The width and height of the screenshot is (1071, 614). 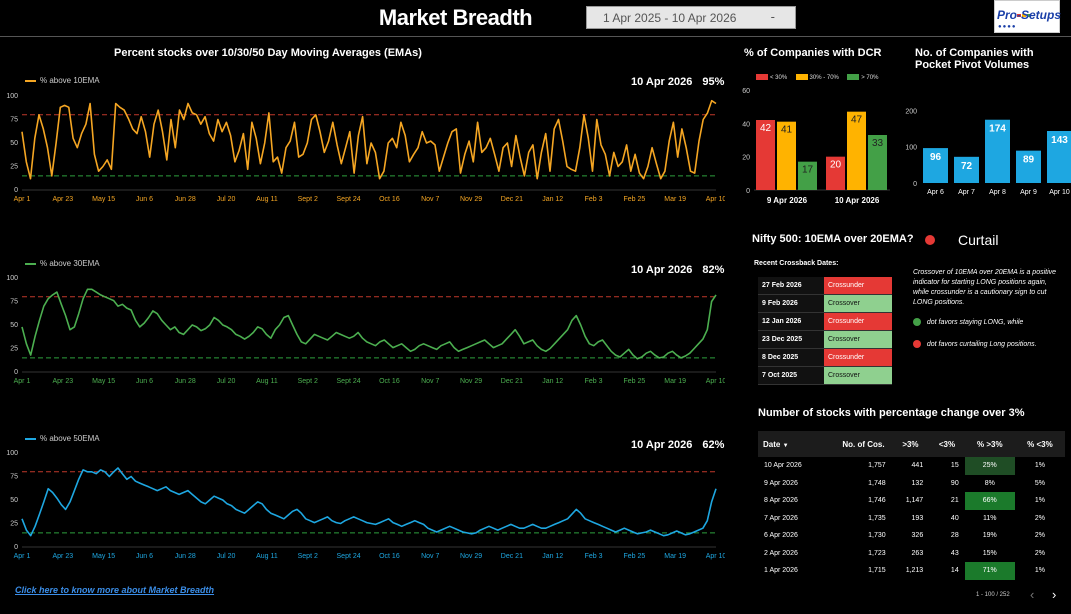 I want to click on ppv-category-label: Apr 8, so click(x=997, y=192).